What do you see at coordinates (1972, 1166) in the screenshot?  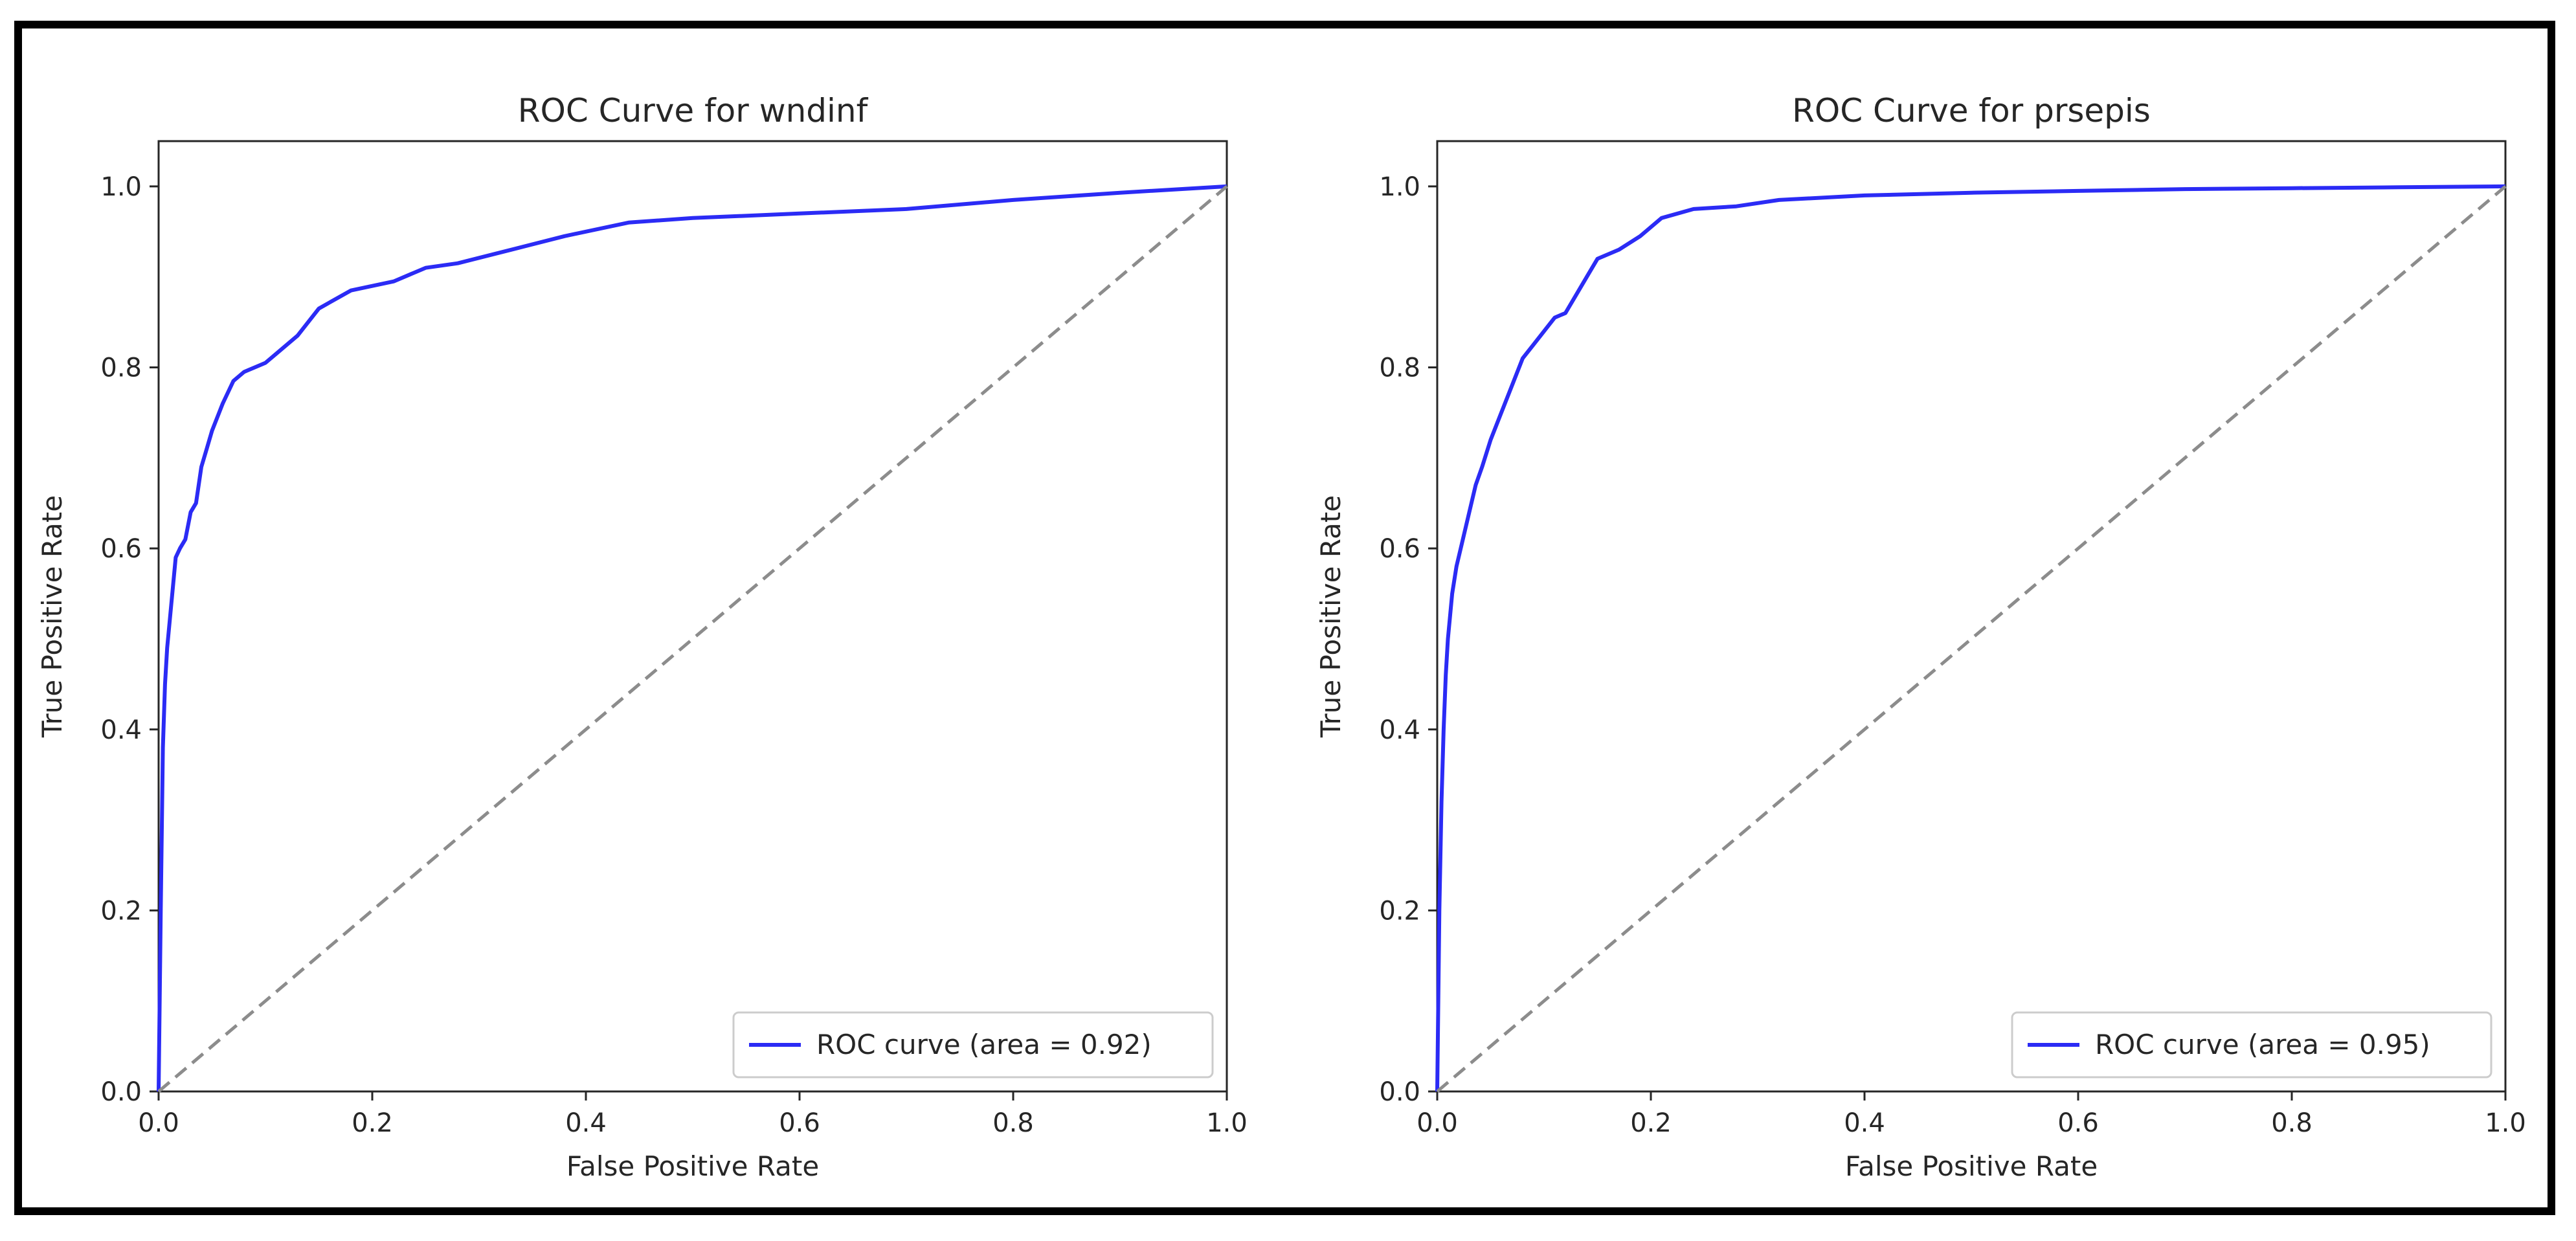 I see `right-chart-x-axis-label: False Positive Rate` at bounding box center [1972, 1166].